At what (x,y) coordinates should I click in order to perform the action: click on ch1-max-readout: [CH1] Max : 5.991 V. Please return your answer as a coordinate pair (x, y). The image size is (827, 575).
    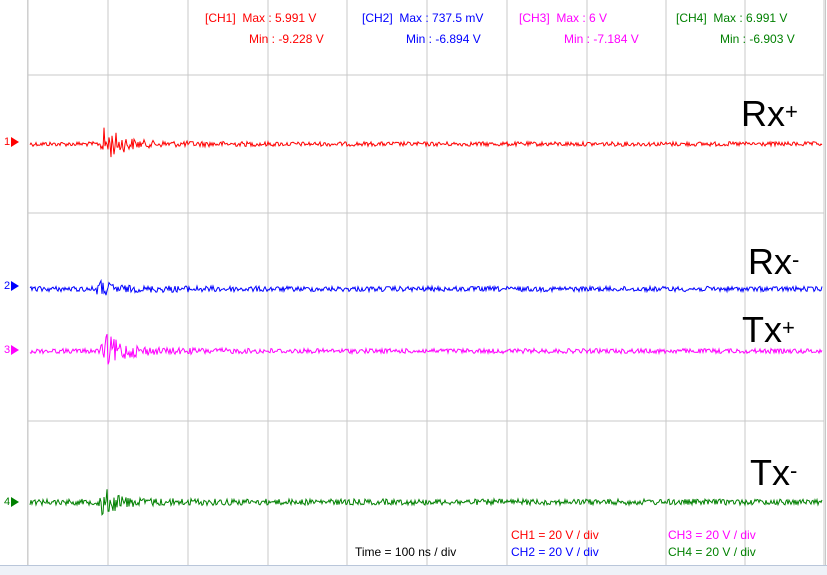
    Looking at the image, I should click on (260, 18).